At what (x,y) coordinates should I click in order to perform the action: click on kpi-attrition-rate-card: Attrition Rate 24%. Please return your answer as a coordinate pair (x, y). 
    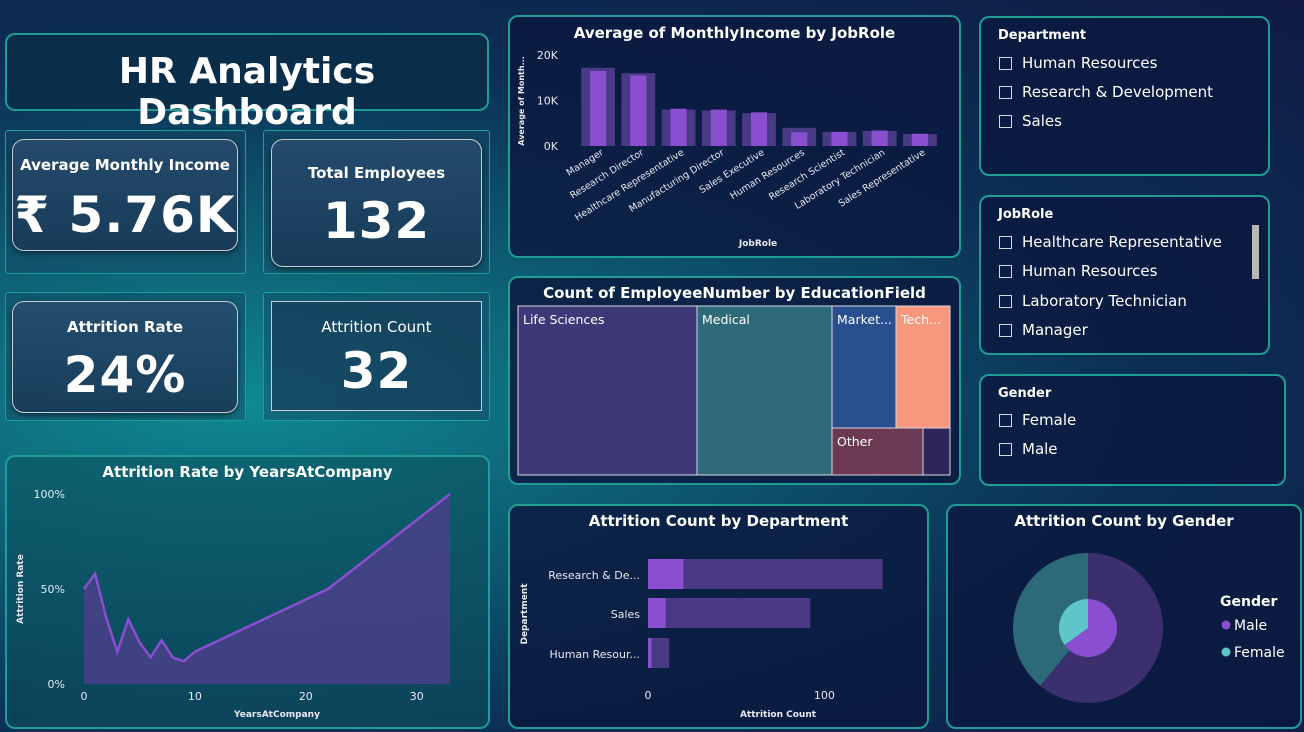
    Looking at the image, I should click on (125, 356).